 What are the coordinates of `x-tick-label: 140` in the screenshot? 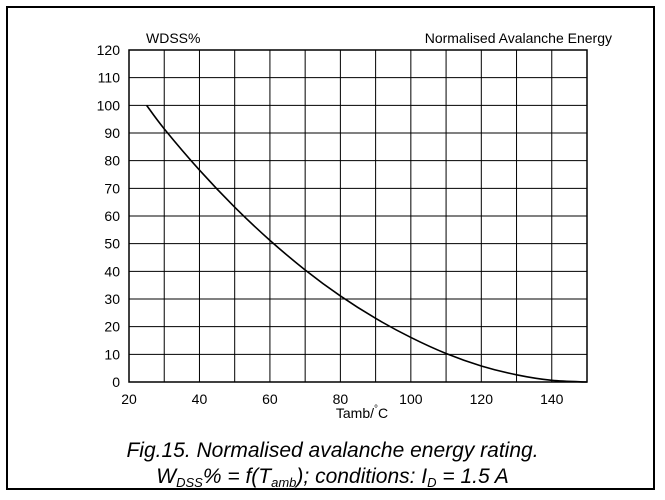 It's located at (552, 399).